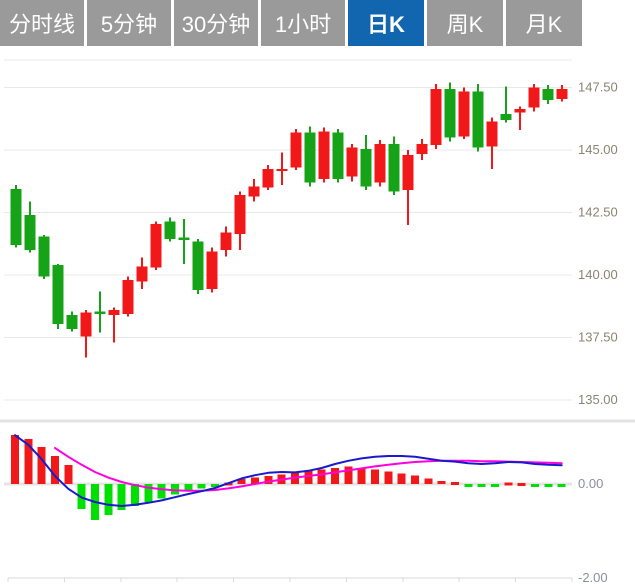  What do you see at coordinates (544, 23) in the screenshot?
I see `tab-timeframe-6: 月K` at bounding box center [544, 23].